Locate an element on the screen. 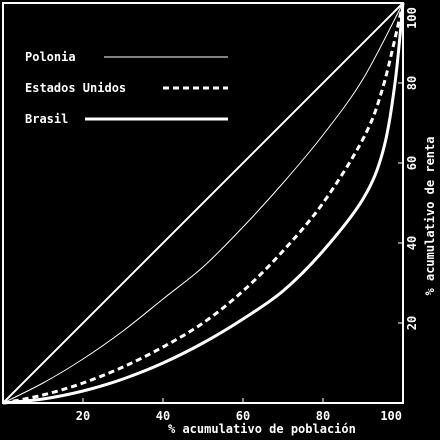 The image size is (440, 440). x-tick-label: 60 is located at coordinates (243, 416).